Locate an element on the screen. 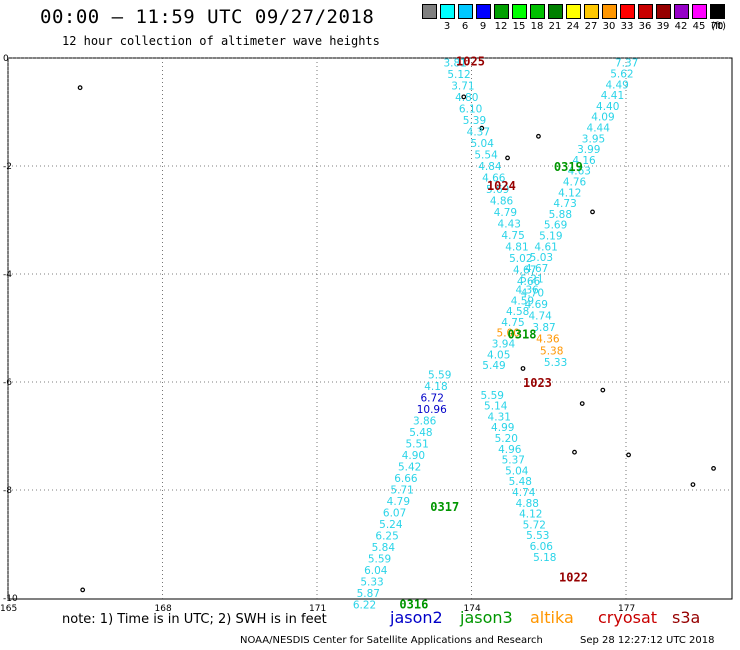  wave-height-value: 5.03 is located at coordinates (541, 258).